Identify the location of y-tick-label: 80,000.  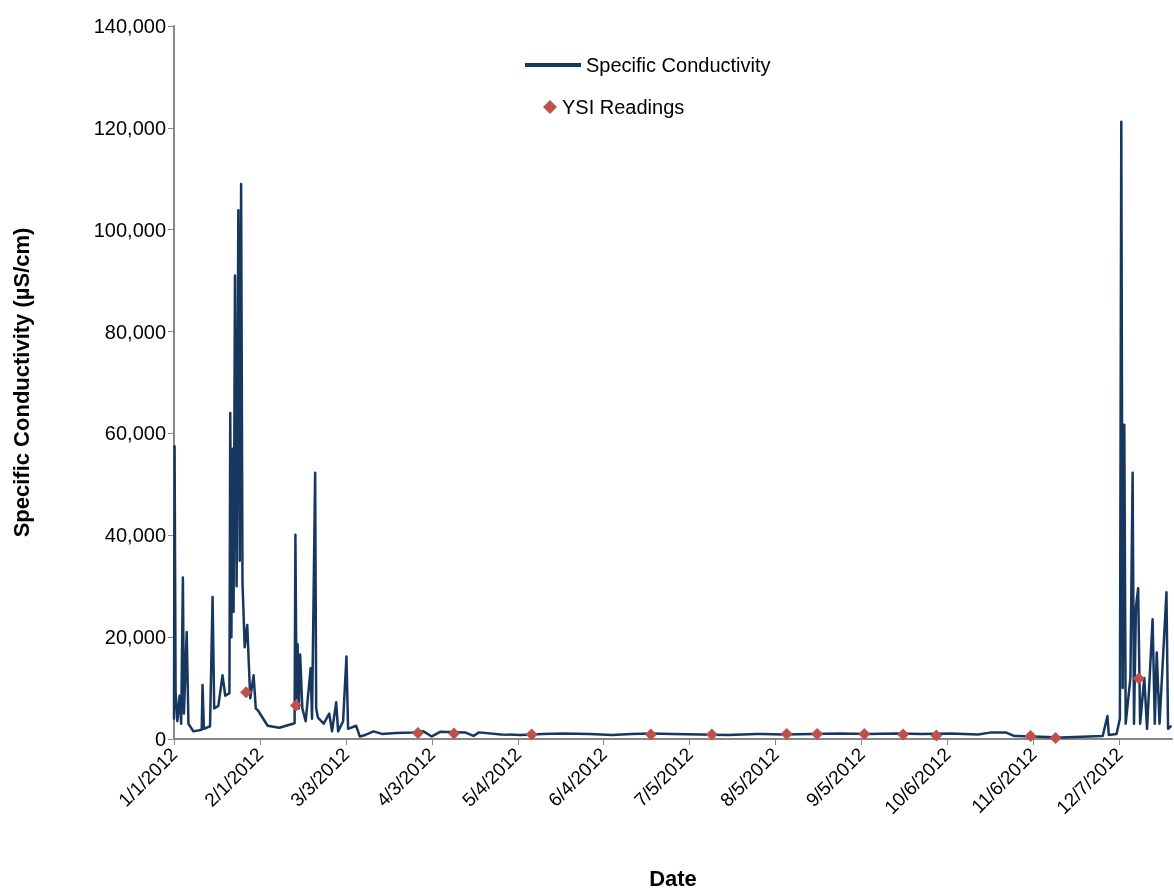
(135, 331).